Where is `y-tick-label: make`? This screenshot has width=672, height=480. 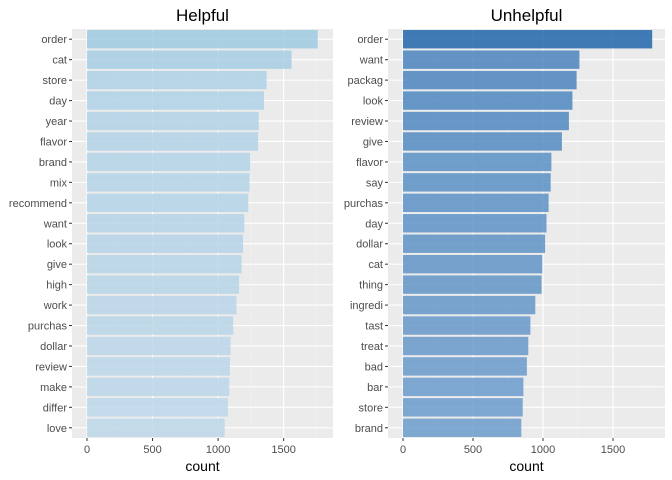
y-tick-label: make is located at coordinates (53, 388).